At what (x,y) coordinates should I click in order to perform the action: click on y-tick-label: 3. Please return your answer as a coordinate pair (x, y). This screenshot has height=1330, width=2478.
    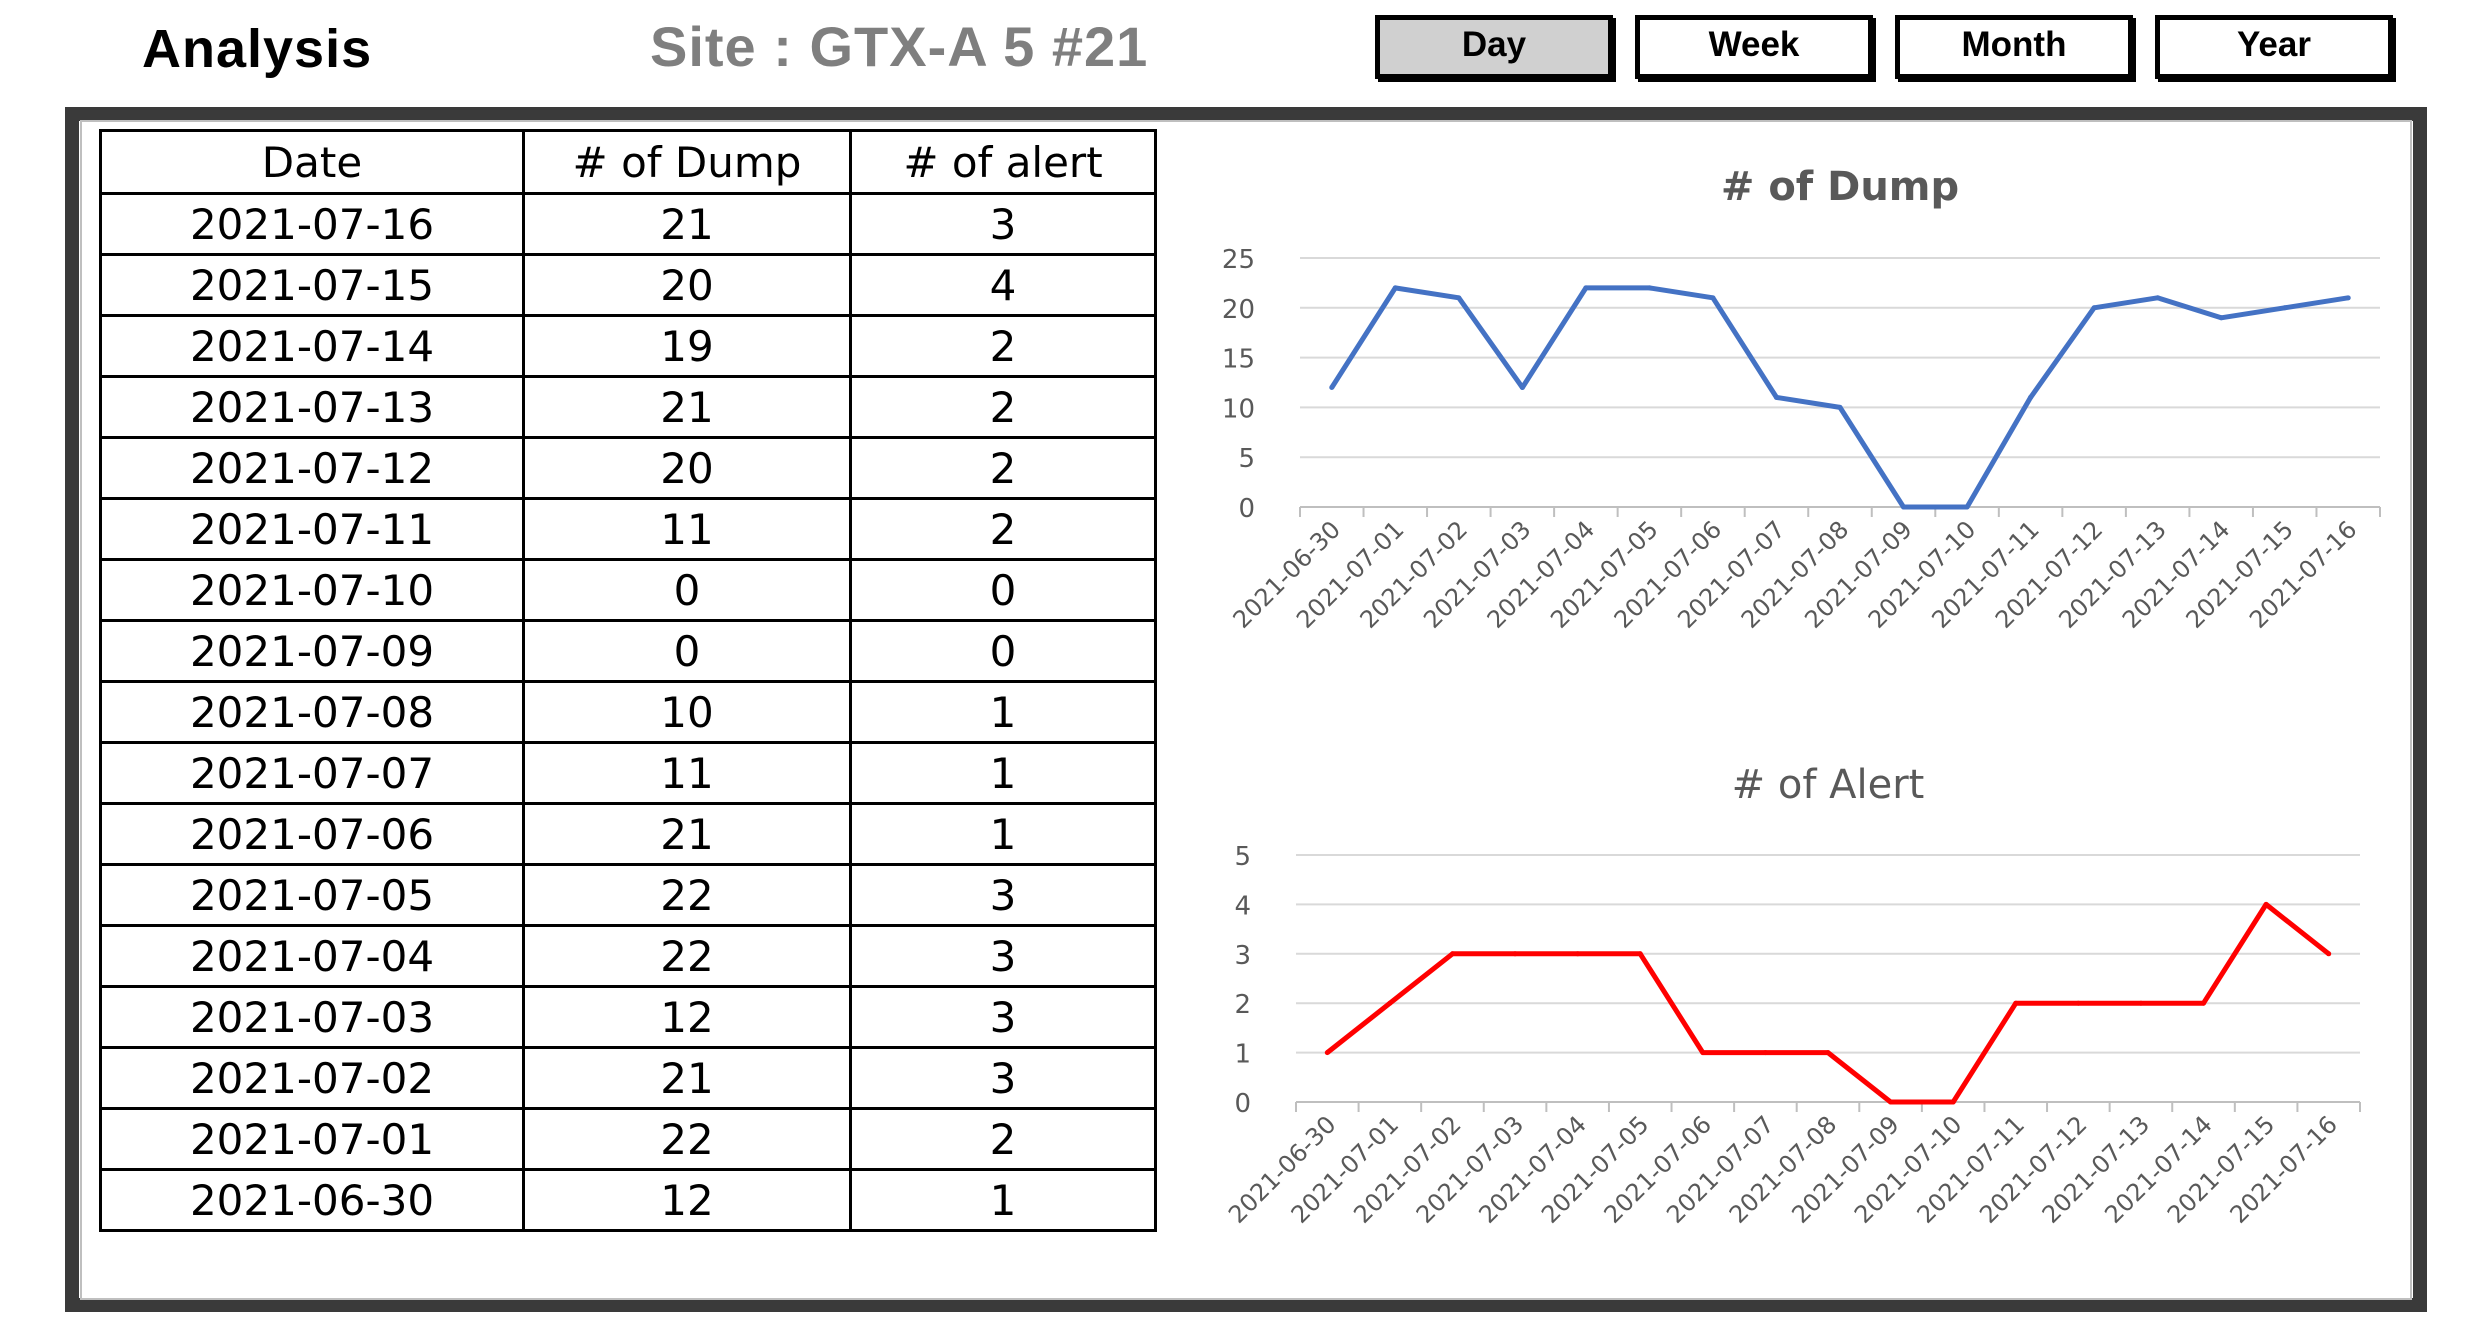
    Looking at the image, I should click on (1242, 956).